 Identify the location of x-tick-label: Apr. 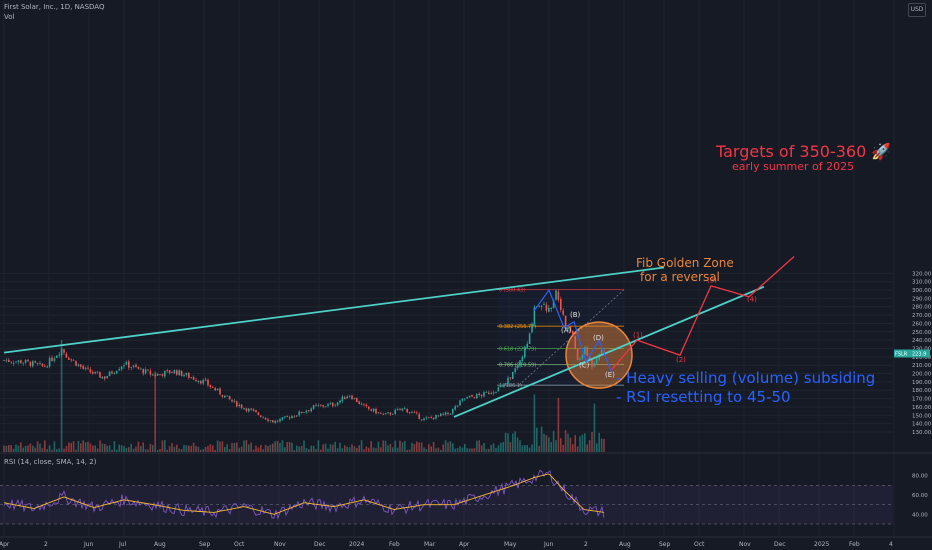
(5, 544).